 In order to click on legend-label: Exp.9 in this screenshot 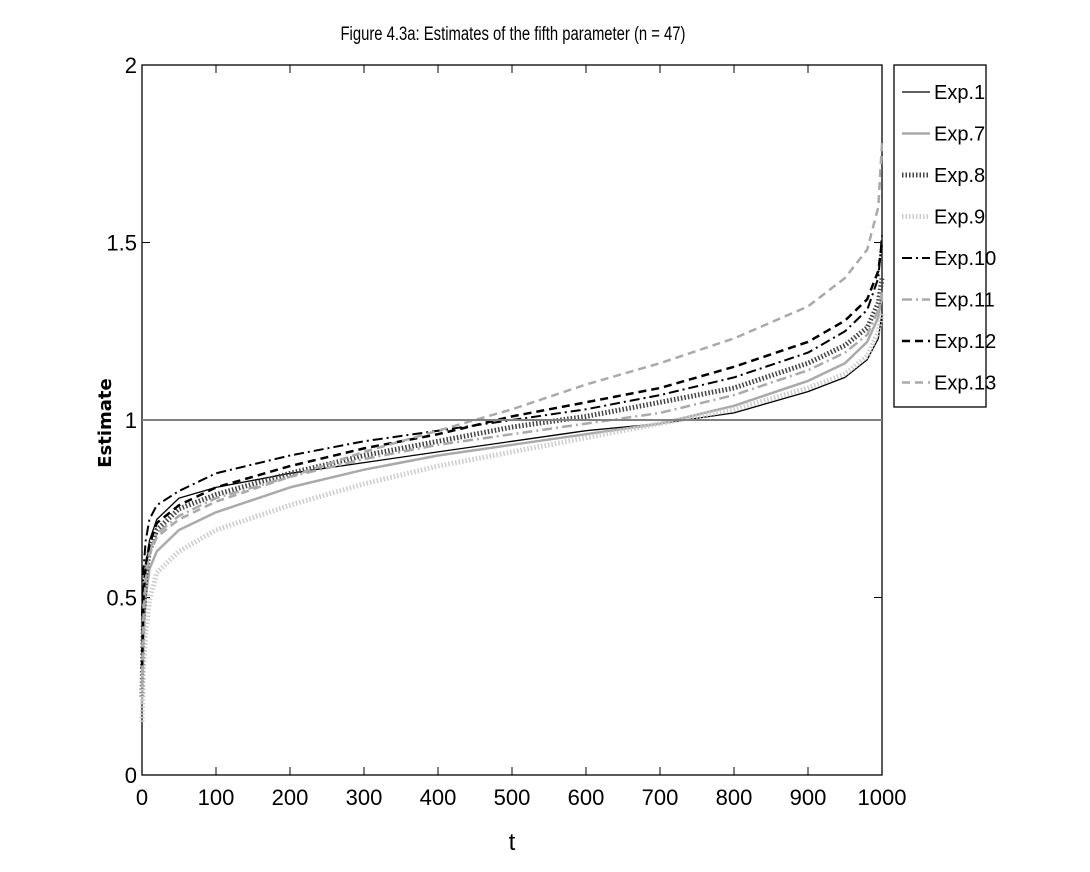, I will do `click(959, 218)`.